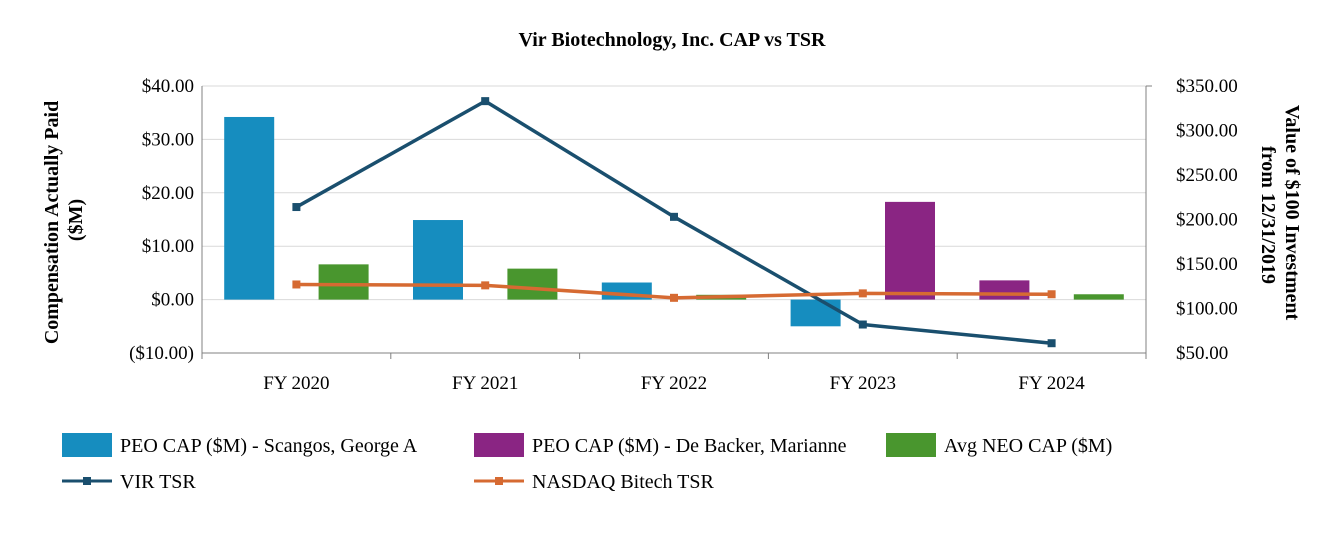 This screenshot has width=1344, height=536. I want to click on y-right-tick-label: $200.00, so click(1207, 220).